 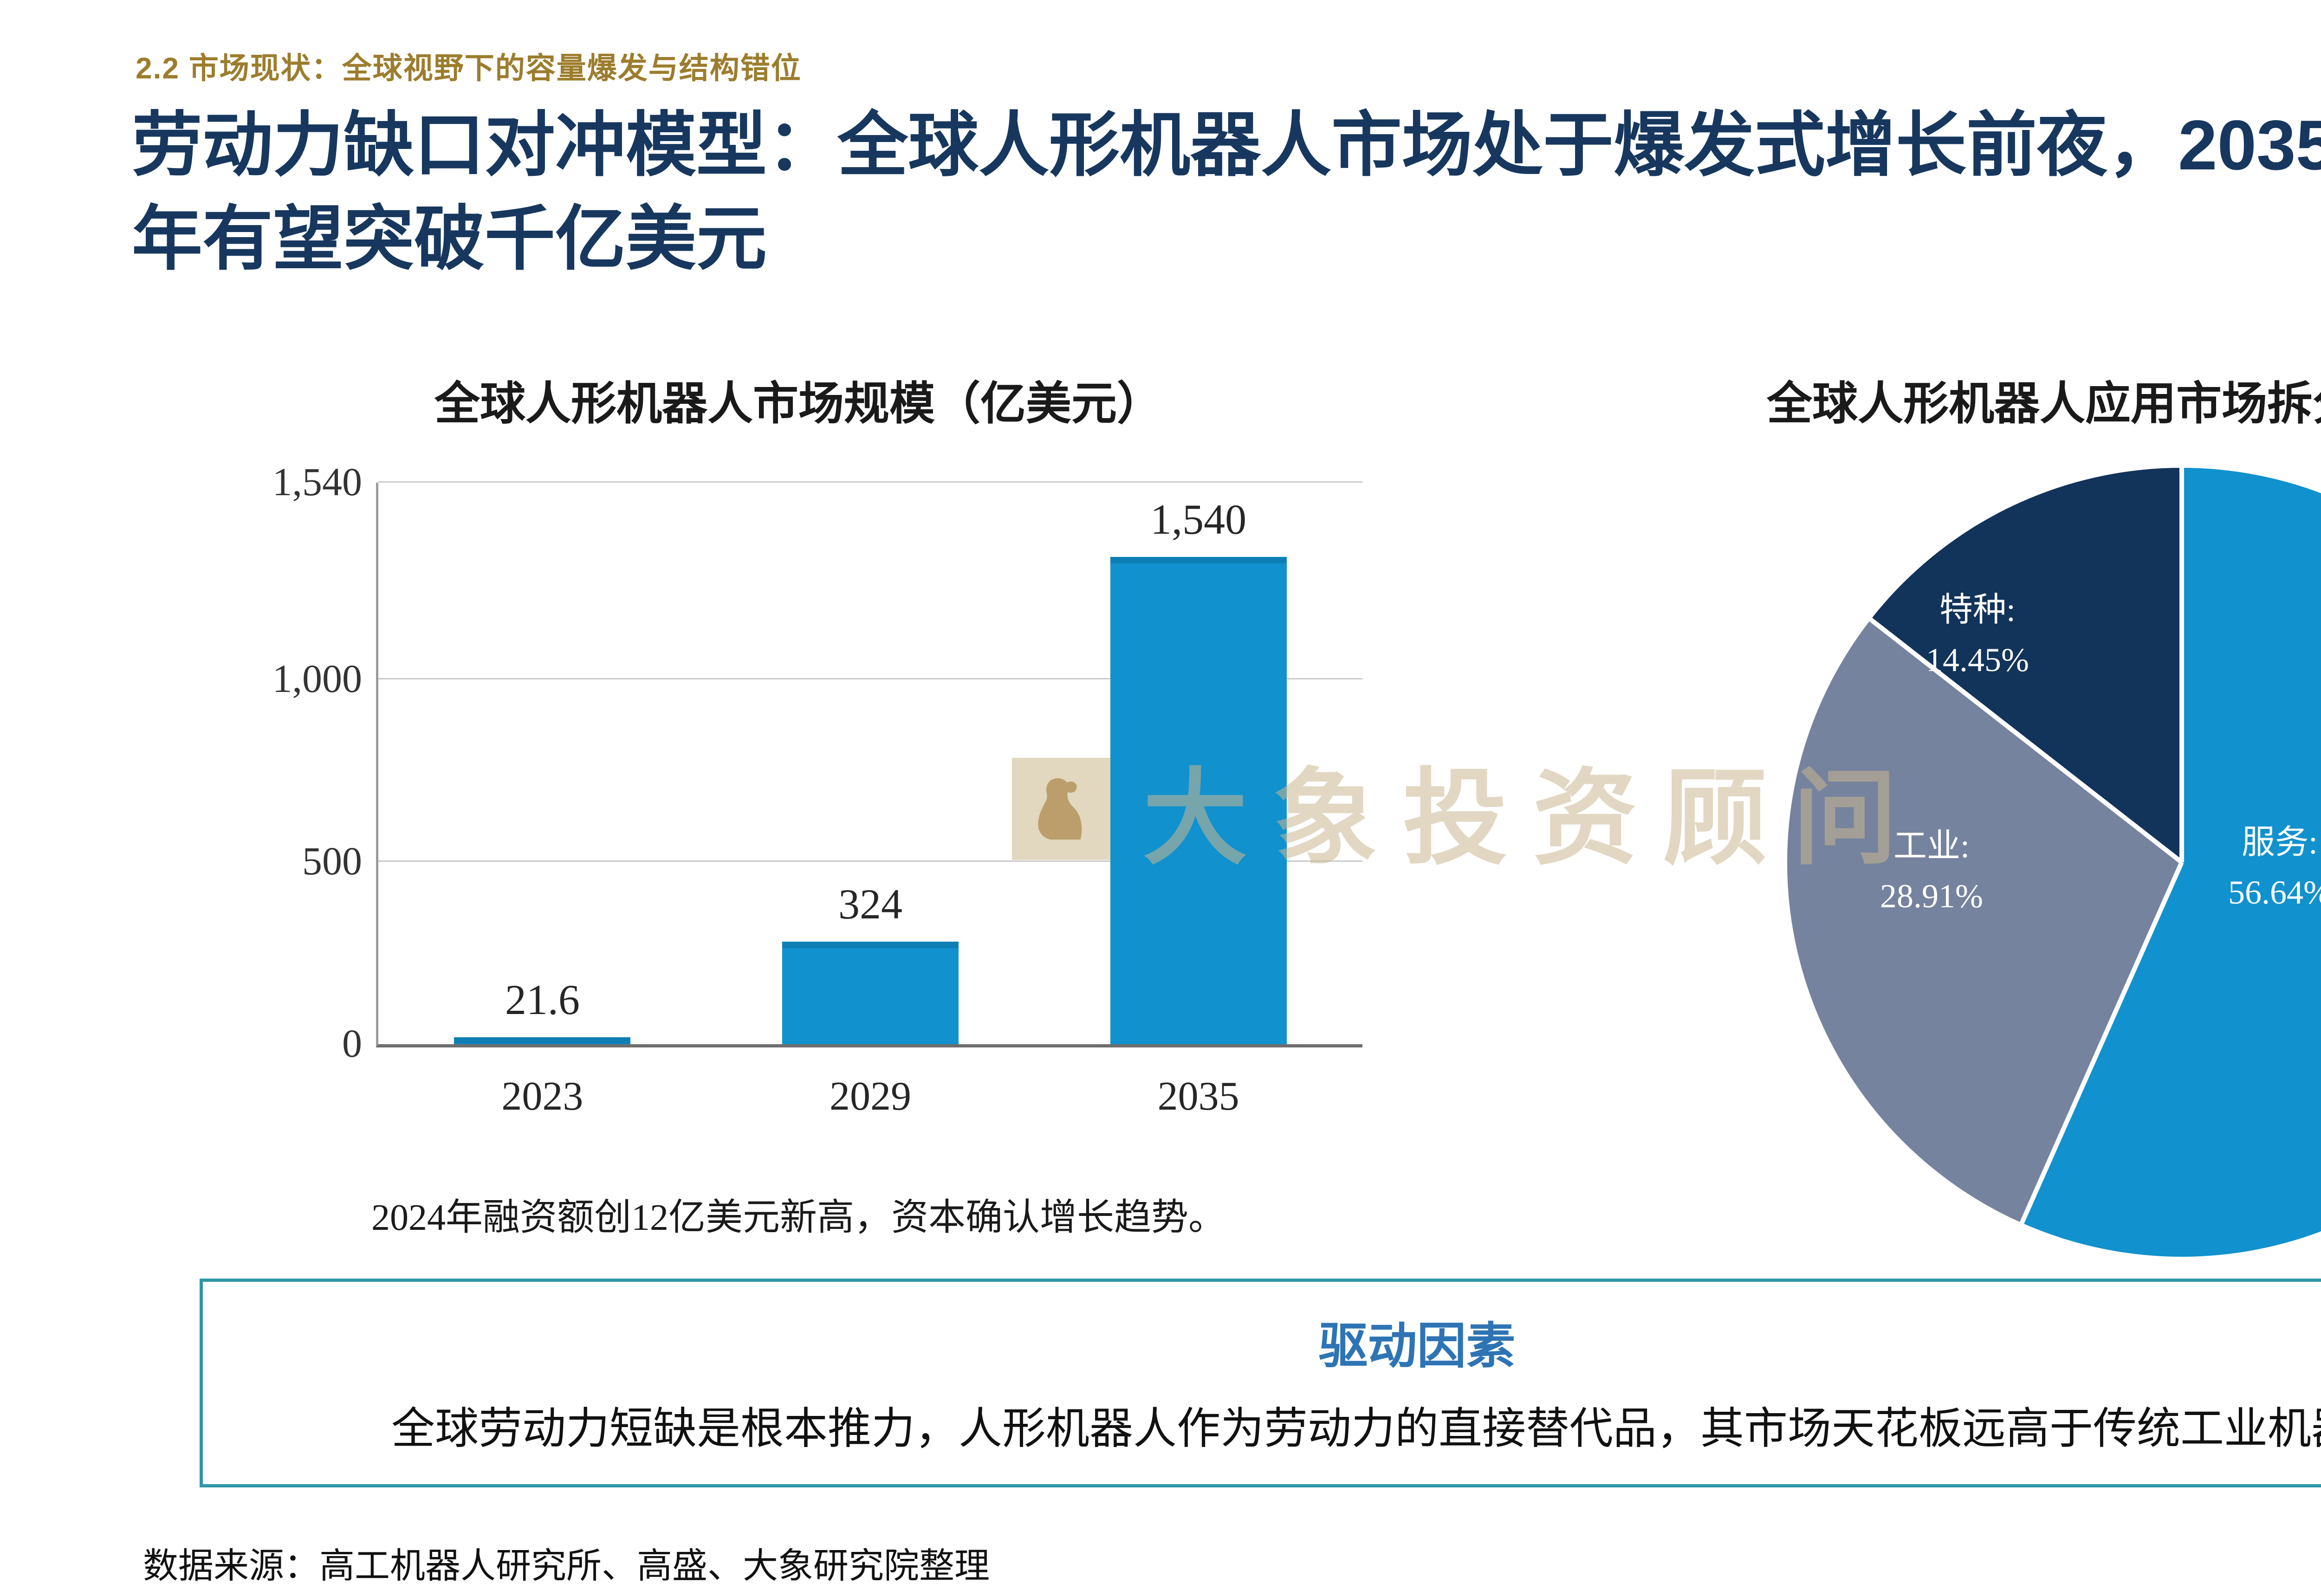 I want to click on y-tick-label: 500, so click(x=332, y=861).